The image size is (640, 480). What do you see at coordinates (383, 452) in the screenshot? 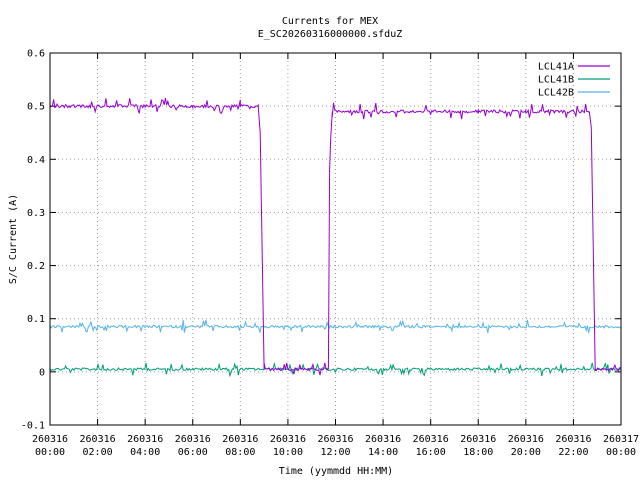
I see `x-tick-label-time: 14:00` at bounding box center [383, 452].